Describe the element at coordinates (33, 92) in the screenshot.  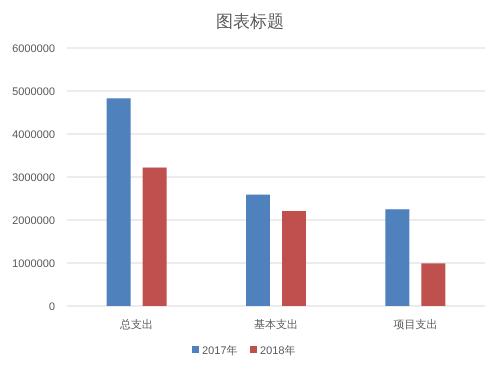
I see `y-tick-label: 5000000` at that location.